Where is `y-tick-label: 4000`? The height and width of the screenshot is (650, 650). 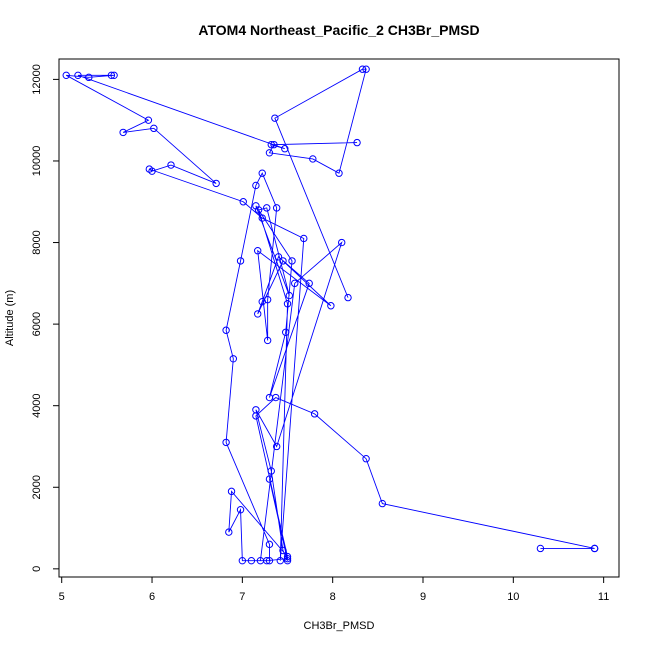 y-tick-label: 4000 is located at coordinates (37, 405).